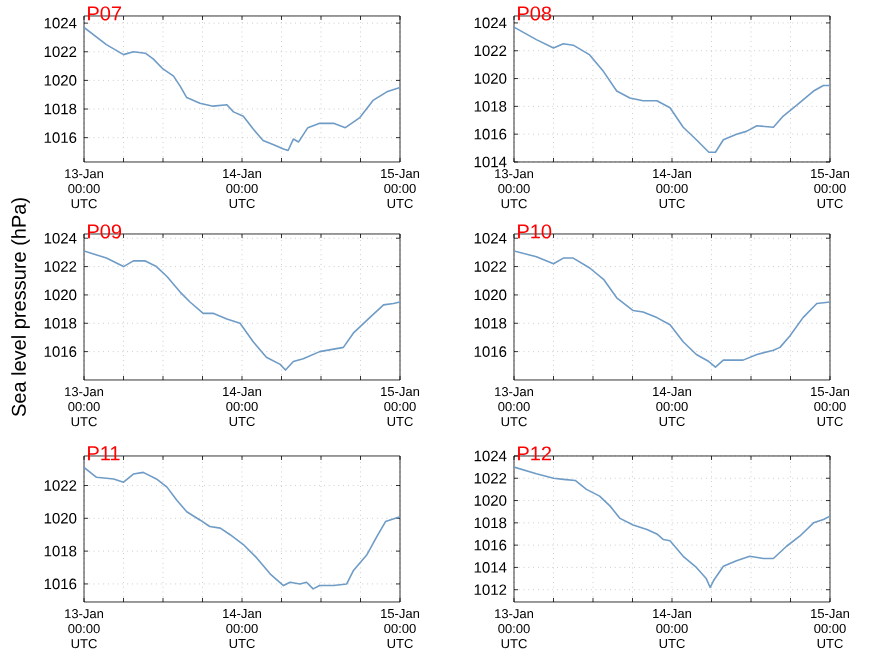 The image size is (870, 656). I want to click on chart-title: P10, so click(535, 231).